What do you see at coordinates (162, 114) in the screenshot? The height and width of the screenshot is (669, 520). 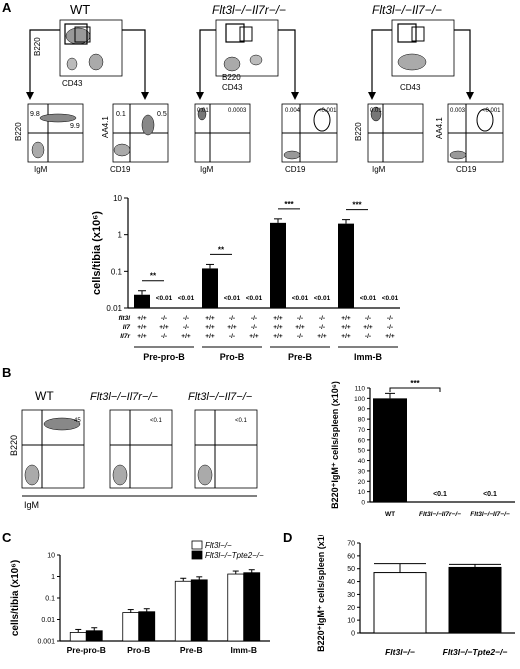 I see `wt-value-4: 0.5` at bounding box center [162, 114].